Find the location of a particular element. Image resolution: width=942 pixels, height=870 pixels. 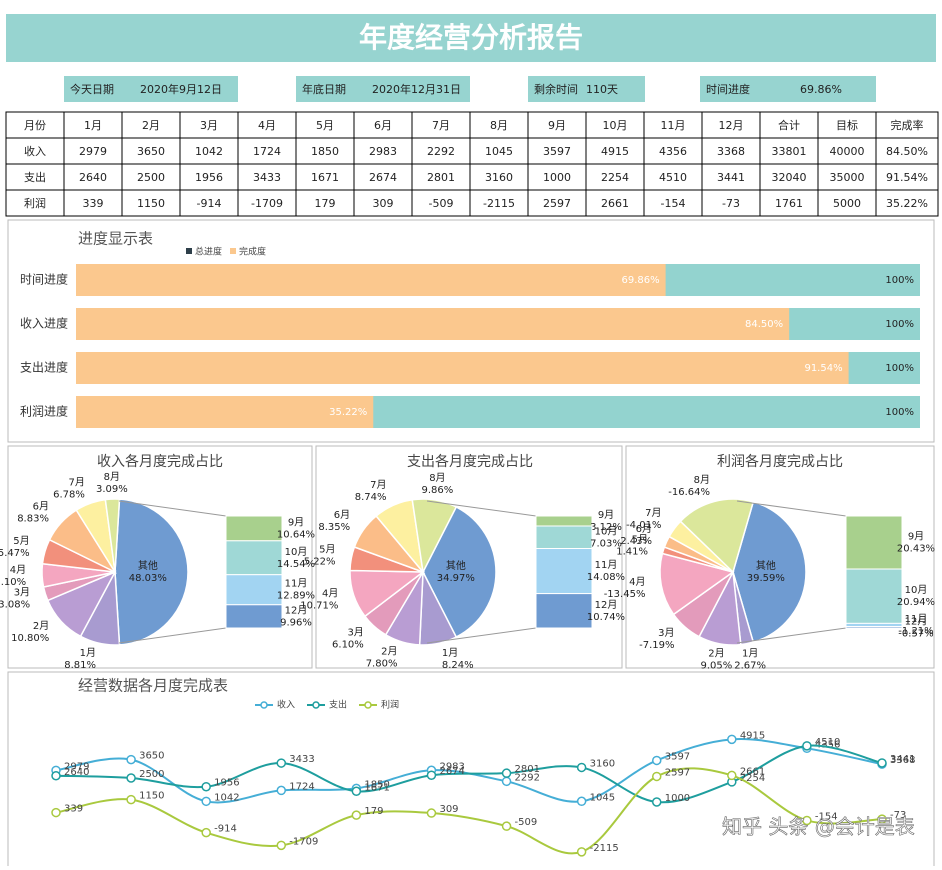

table-header: 4月 is located at coordinates (267, 125).